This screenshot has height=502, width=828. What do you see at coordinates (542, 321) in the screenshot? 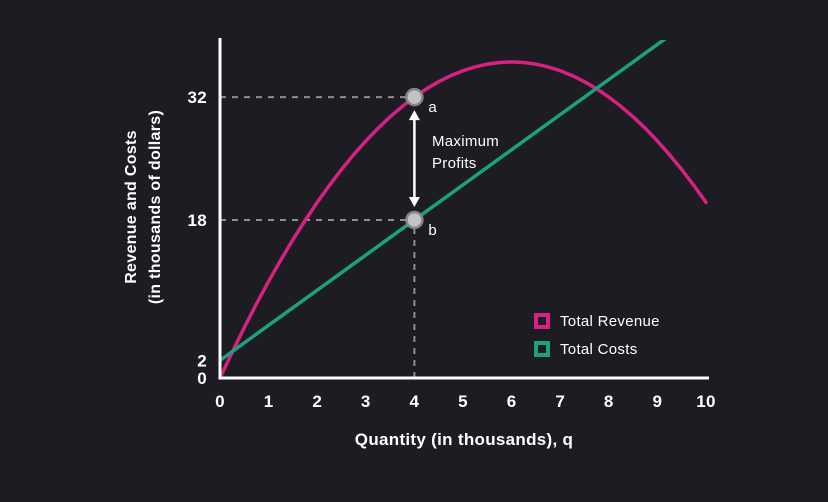
I see `total-revenue-swatch-icon` at bounding box center [542, 321].